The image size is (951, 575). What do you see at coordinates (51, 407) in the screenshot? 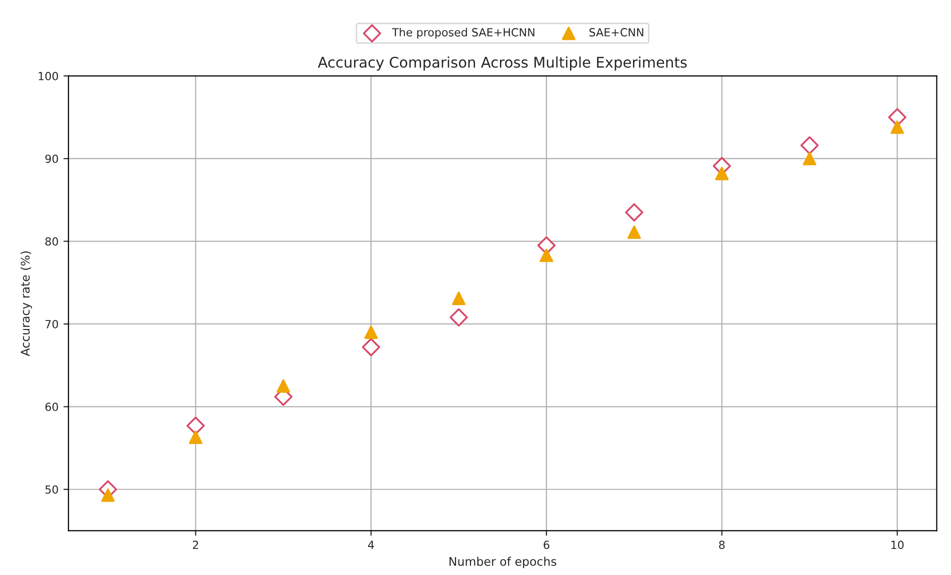
I see `y-tick-label: 60` at bounding box center [51, 407].